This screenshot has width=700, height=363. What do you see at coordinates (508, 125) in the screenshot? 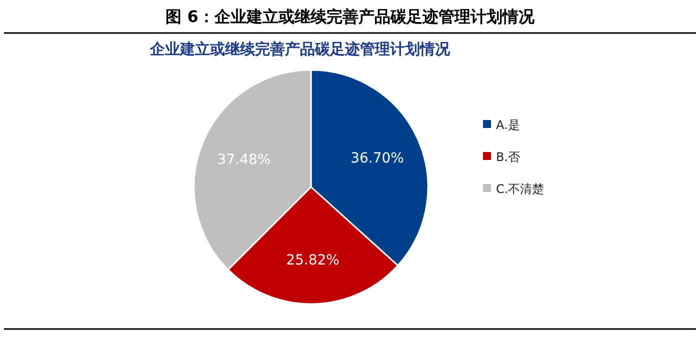
I see `legend-label: A.是` at bounding box center [508, 125].